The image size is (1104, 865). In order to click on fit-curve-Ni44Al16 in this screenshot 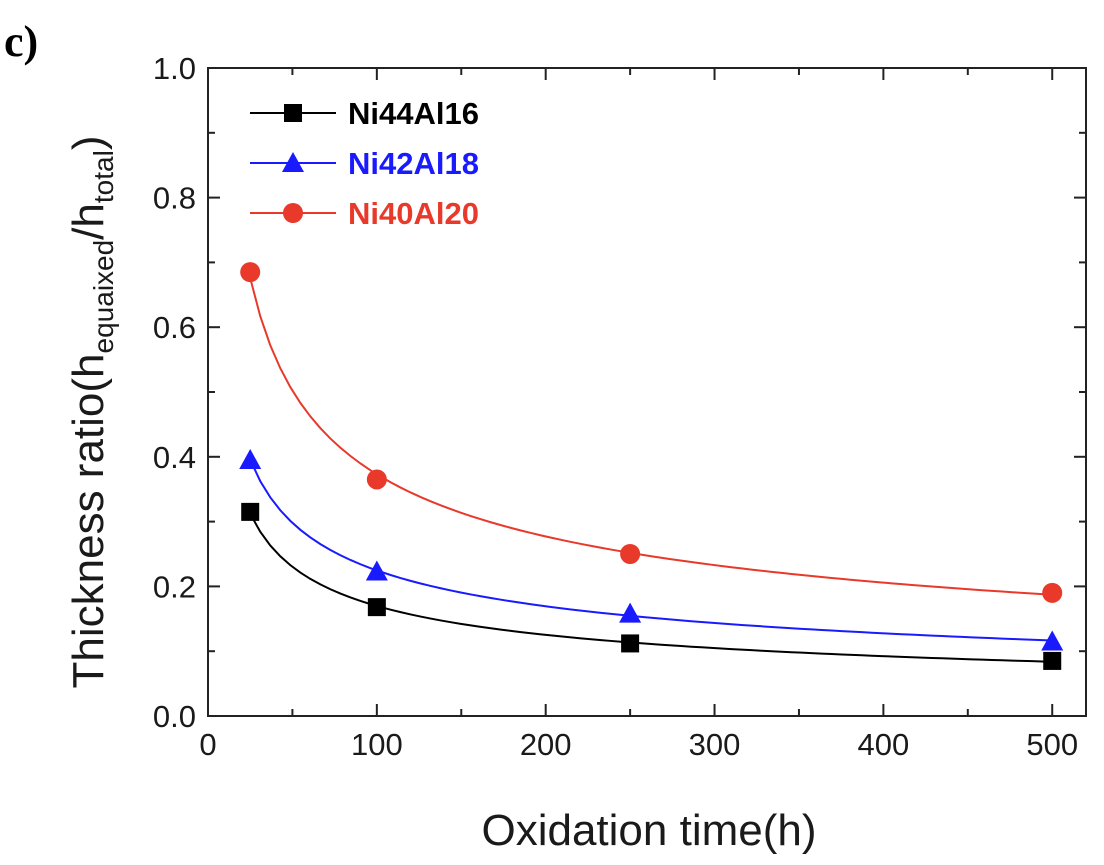, I will do `click(651, 588)`.